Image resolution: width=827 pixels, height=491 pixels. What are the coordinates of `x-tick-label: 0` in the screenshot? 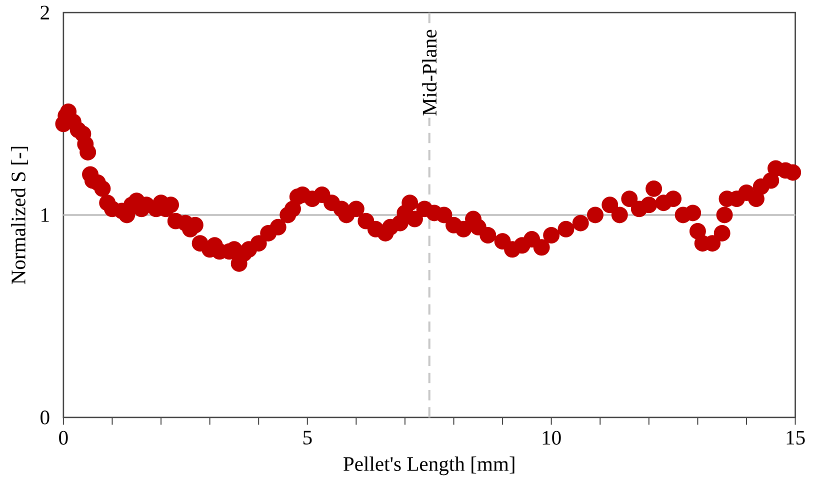 It's located at (63, 438).